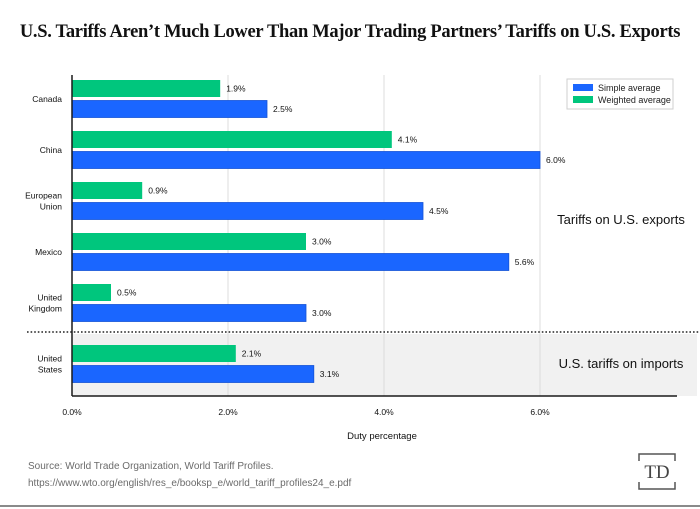 The width and height of the screenshot is (700, 509). Describe the element at coordinates (158, 191) in the screenshot. I see `data-label: 0.9%` at that location.